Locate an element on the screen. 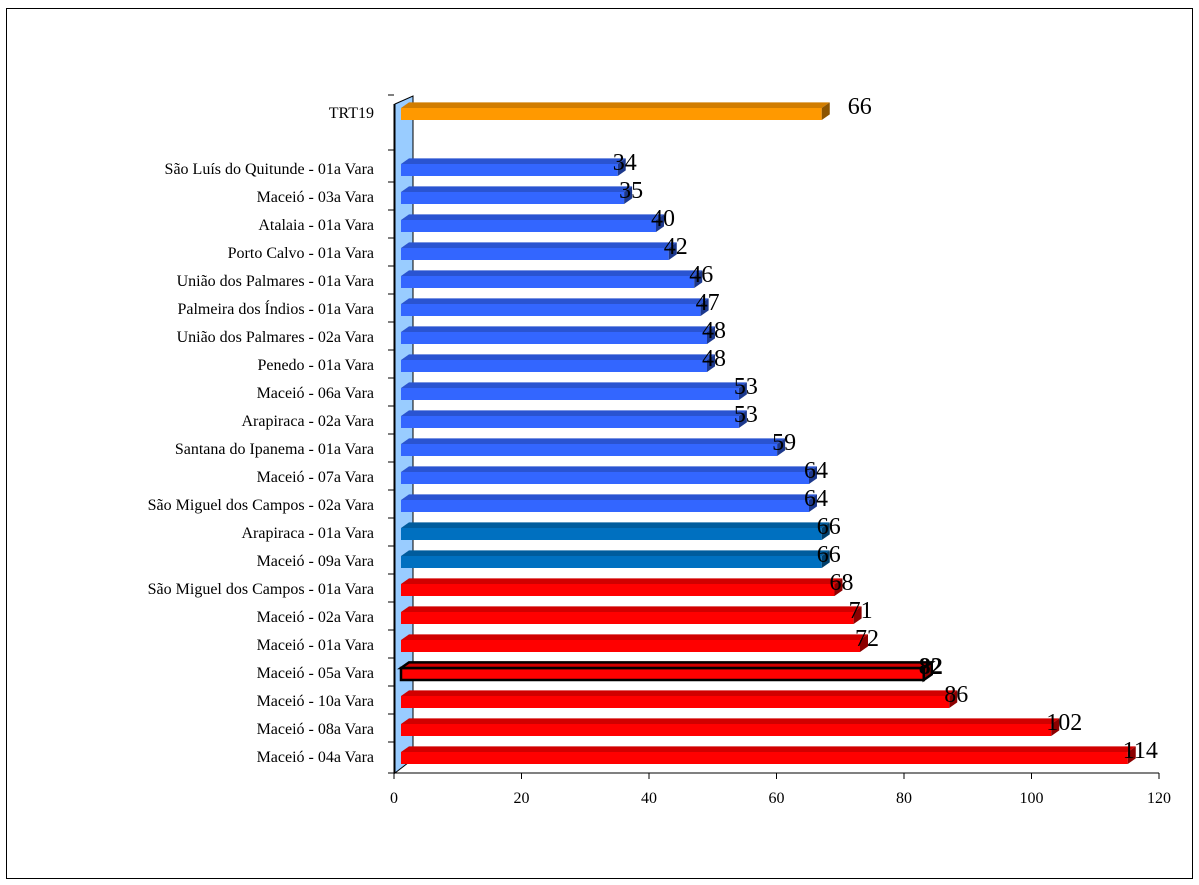 This screenshot has width=1199, height=885. category-label: União dos Palmares - 01a Vara is located at coordinates (275, 281).